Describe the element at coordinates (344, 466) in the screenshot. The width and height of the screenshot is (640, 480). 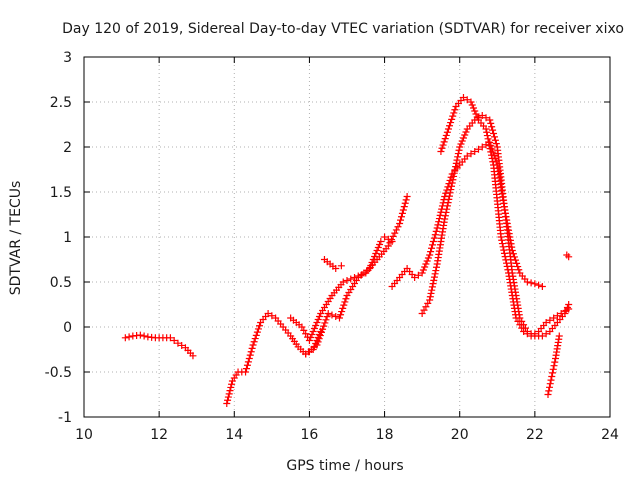
I see `x-axis-label: GPS time / hours` at that location.